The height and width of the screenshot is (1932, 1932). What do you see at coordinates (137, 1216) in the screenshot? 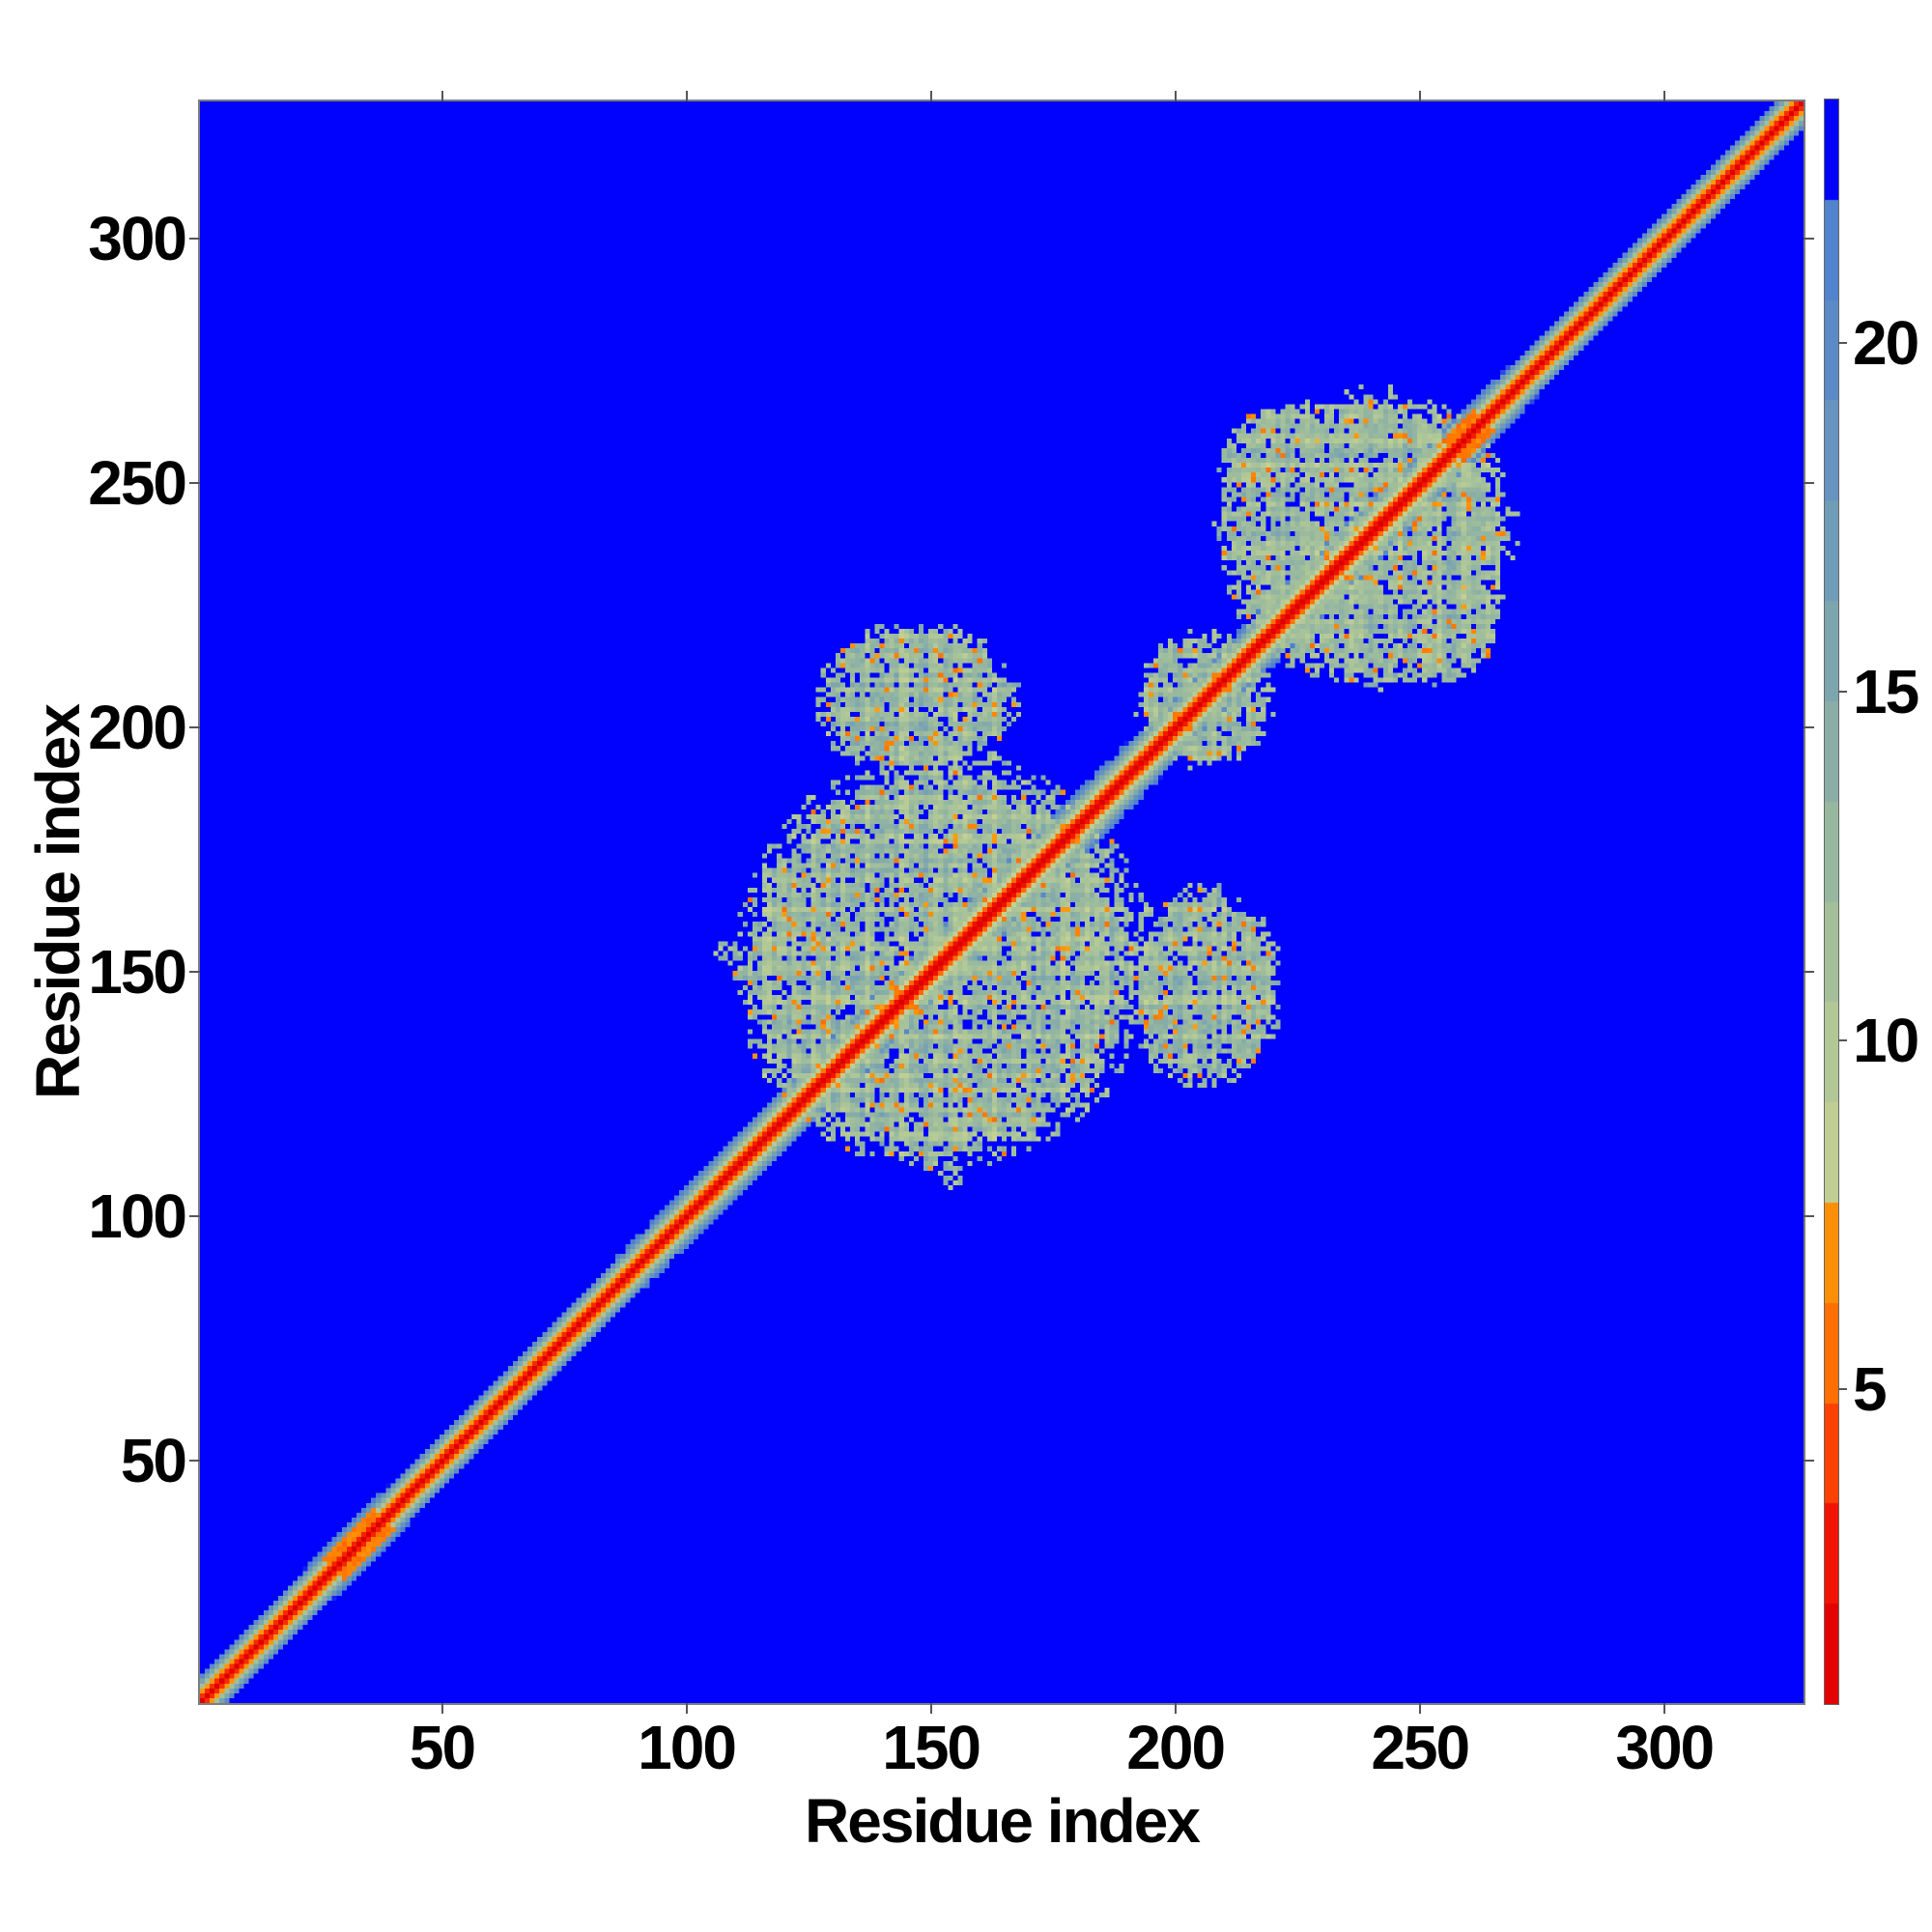
I see `y-tick-label: 100` at bounding box center [137, 1216].